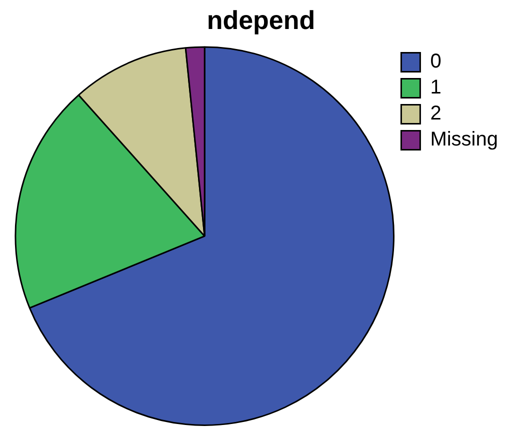 This screenshot has height=430, width=508. Describe the element at coordinates (436, 87) in the screenshot. I see `legend-label: 1` at that location.